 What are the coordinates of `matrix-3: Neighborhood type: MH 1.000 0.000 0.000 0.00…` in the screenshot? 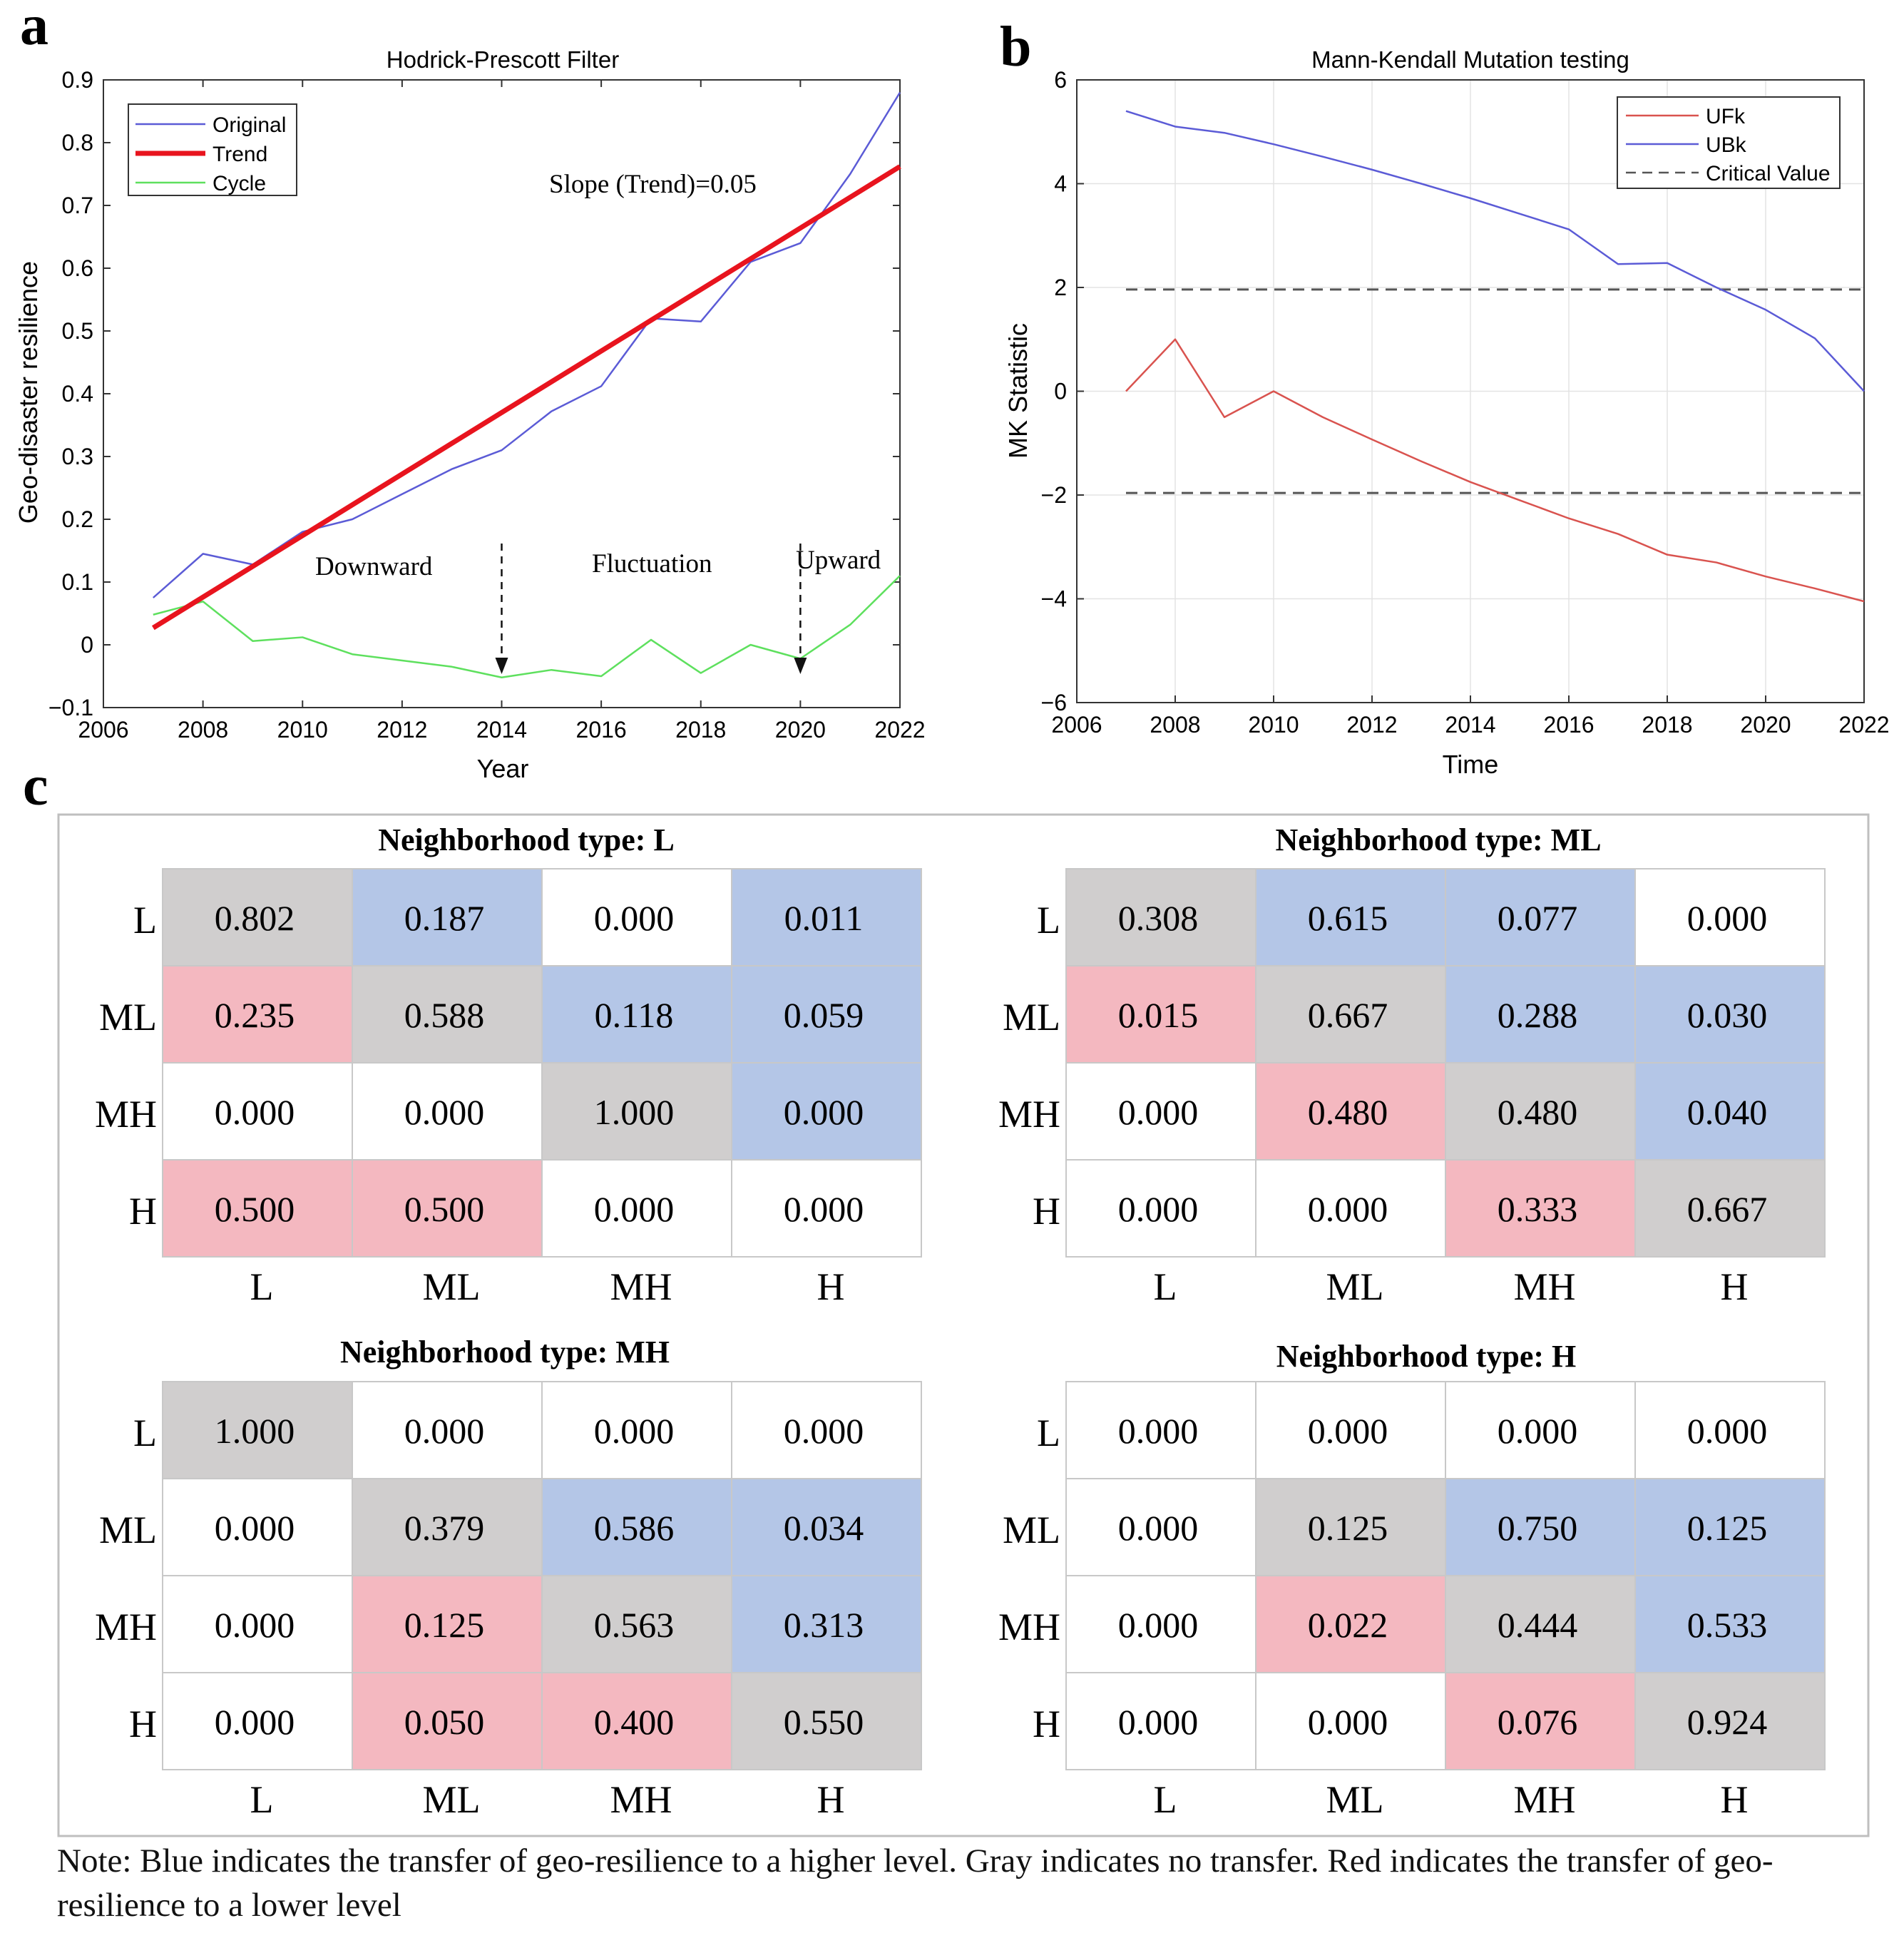 It's located at (508, 1578).